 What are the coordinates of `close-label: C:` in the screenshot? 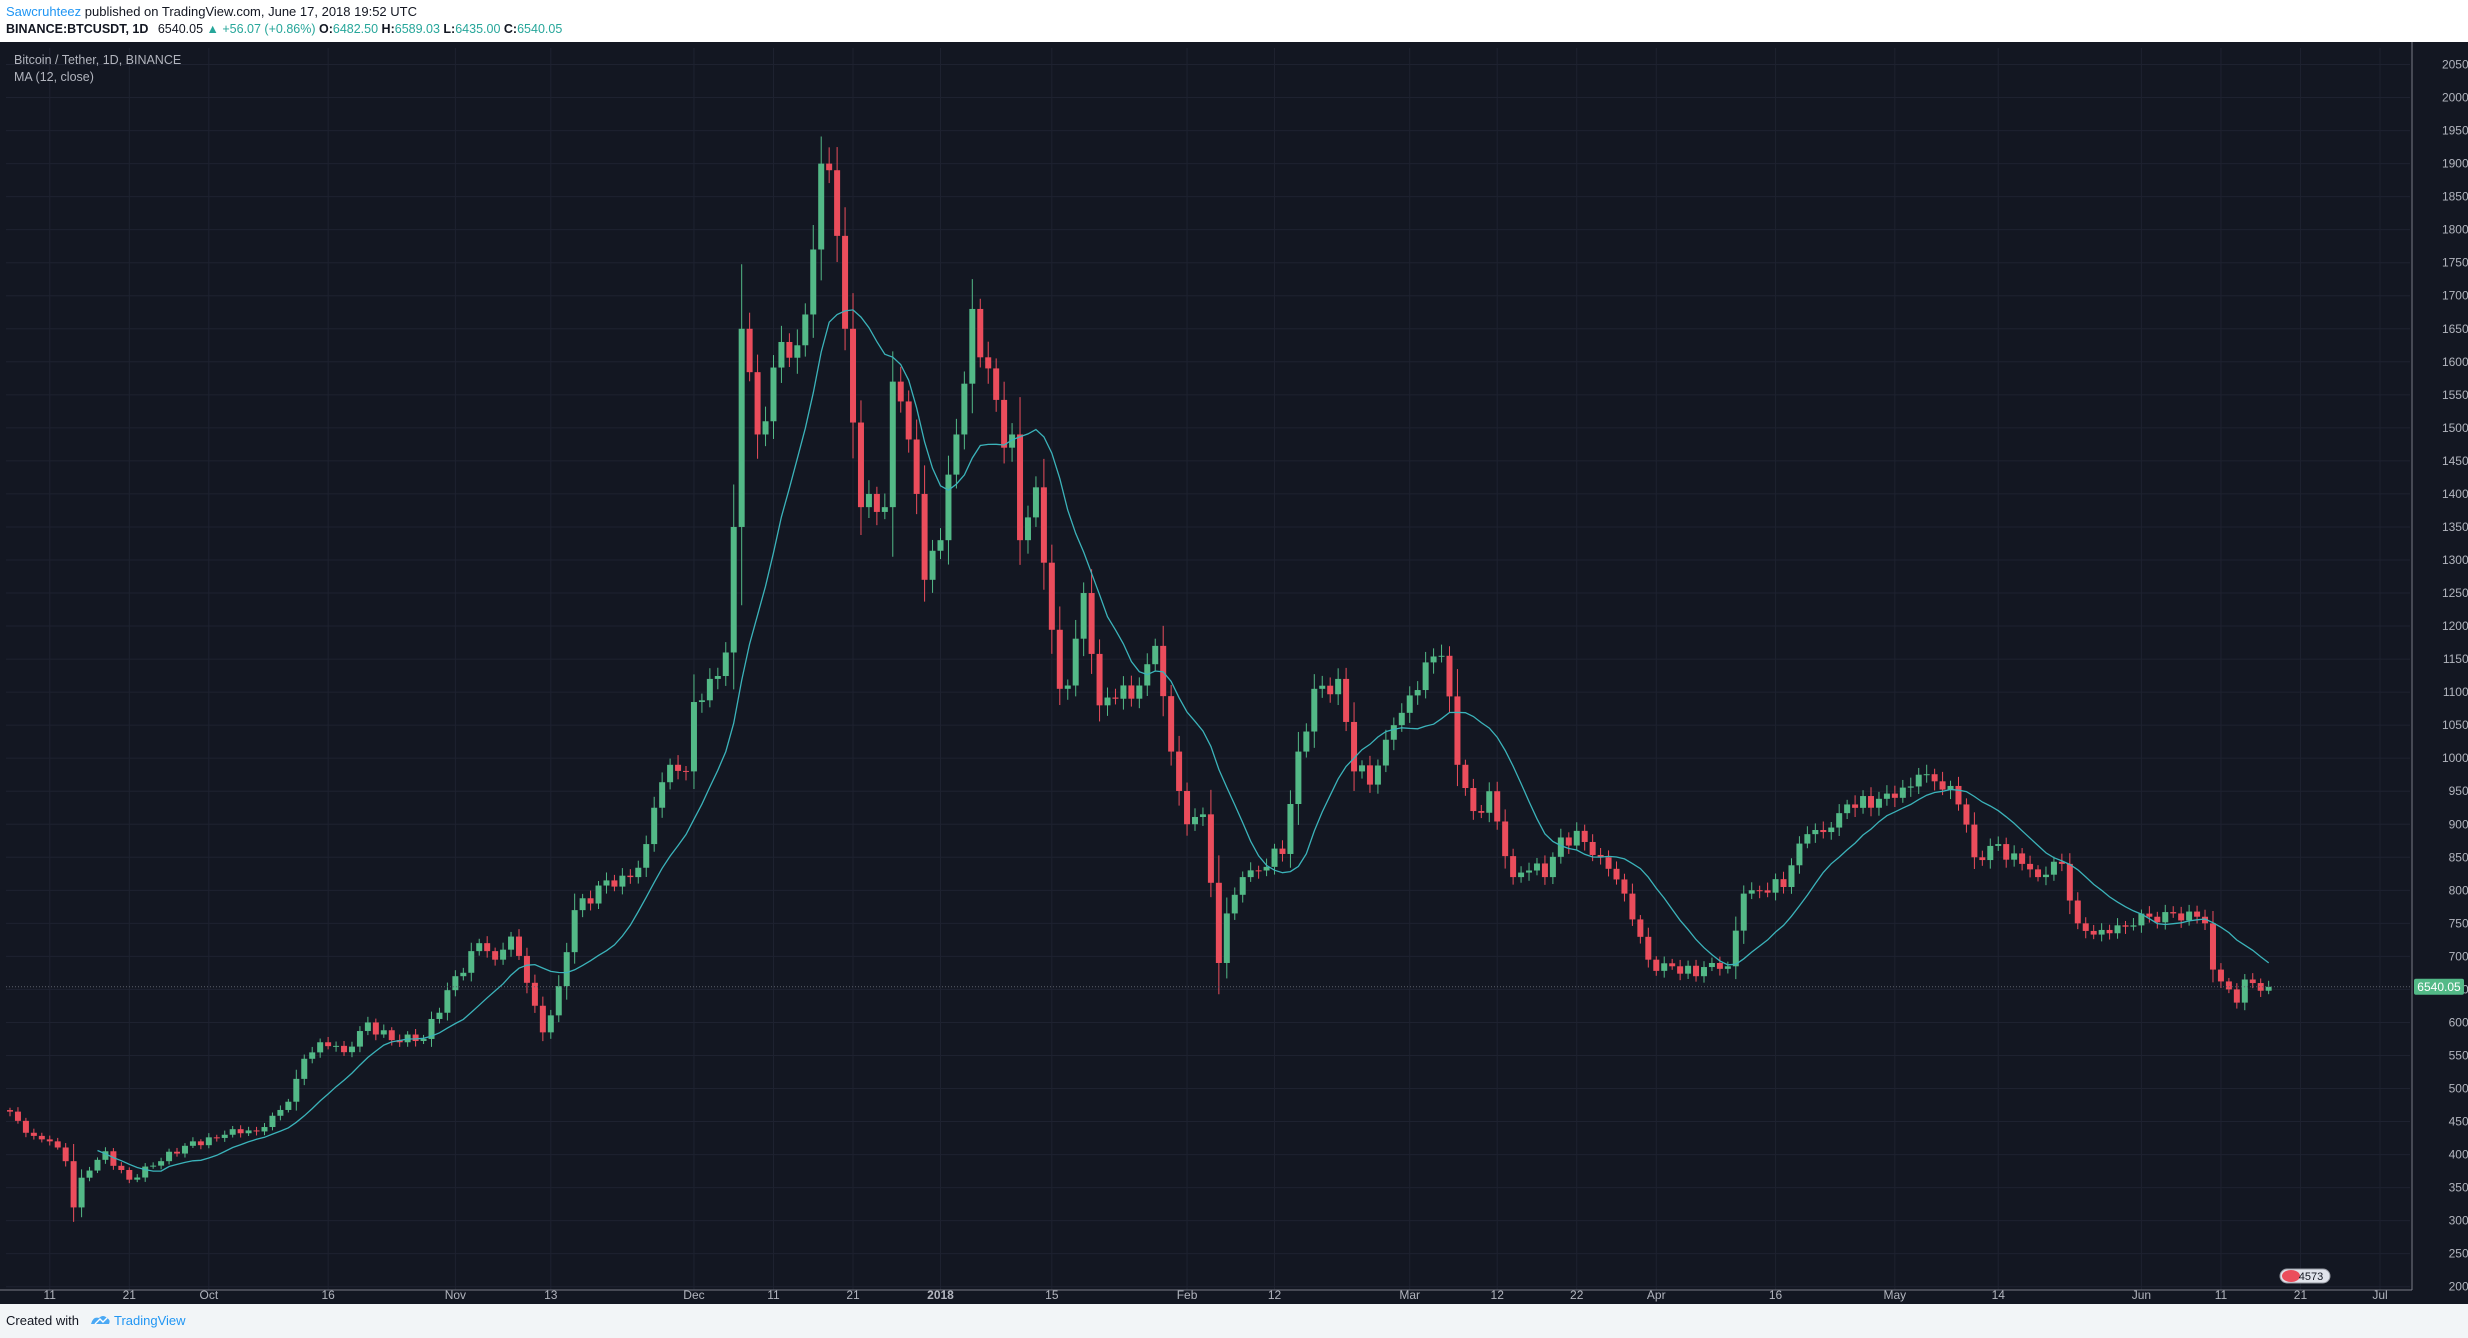 It's located at (510, 29).